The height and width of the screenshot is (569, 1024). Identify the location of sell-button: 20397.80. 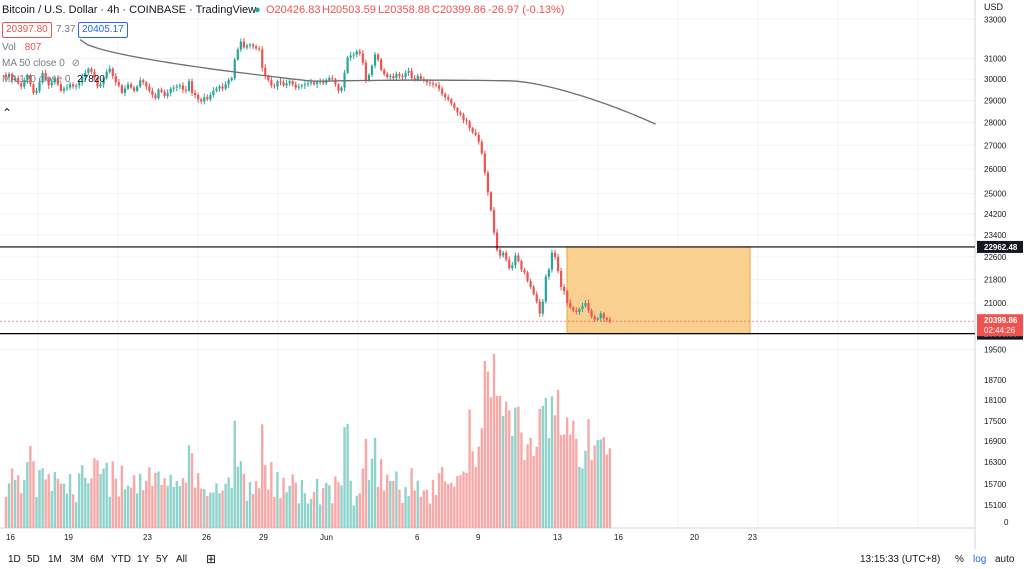
(27, 30).